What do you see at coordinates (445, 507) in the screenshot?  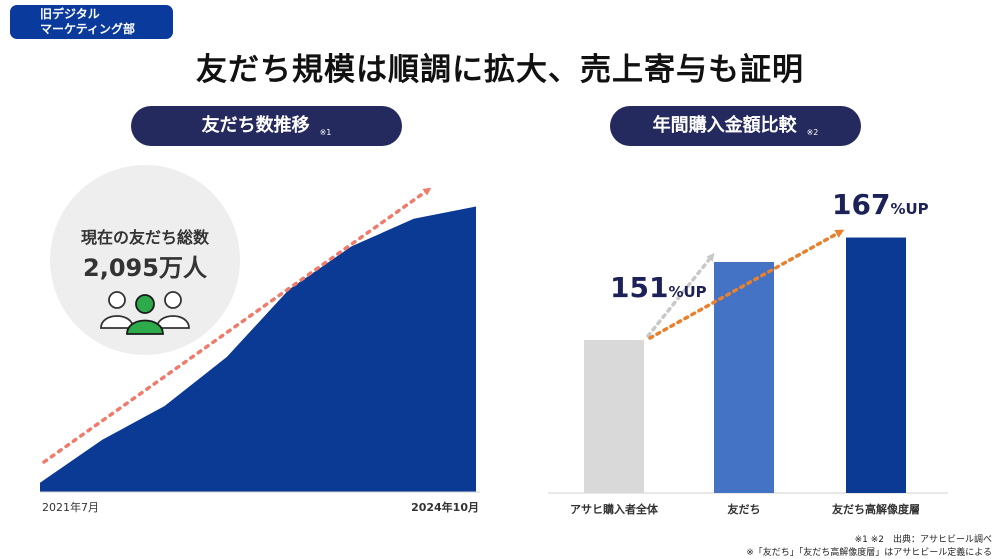 I see `x-end-label: 2024年10月` at bounding box center [445, 507].